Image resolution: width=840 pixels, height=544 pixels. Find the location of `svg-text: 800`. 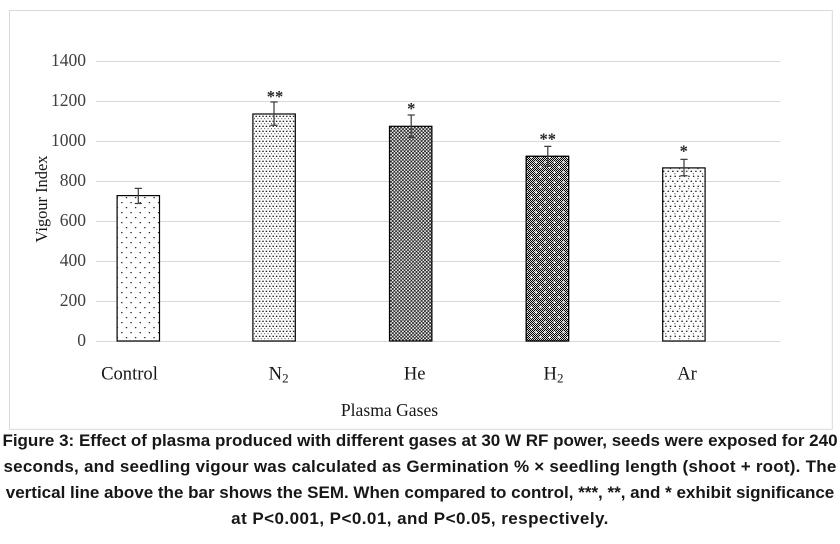

svg-text: 800 is located at coordinates (73, 180).